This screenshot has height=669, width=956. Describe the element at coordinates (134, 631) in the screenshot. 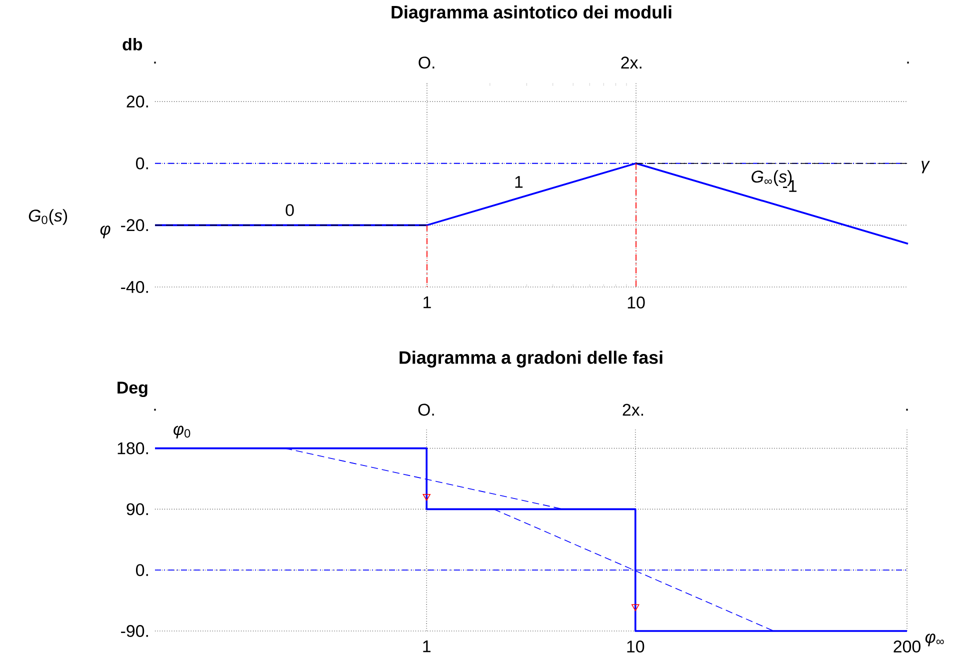

I see `y-tick-label: -90.` at that location.